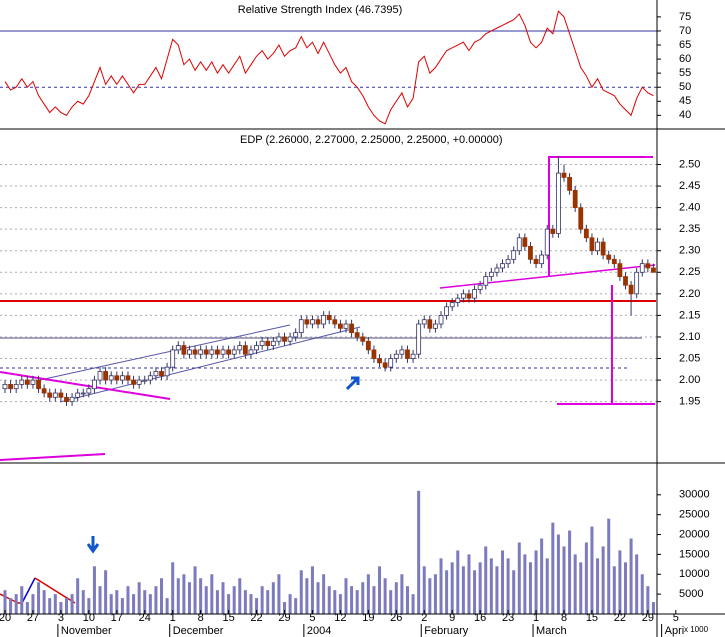  What do you see at coordinates (689, 208) in the screenshot?
I see `y-tick-label: 2.40` at bounding box center [689, 208].